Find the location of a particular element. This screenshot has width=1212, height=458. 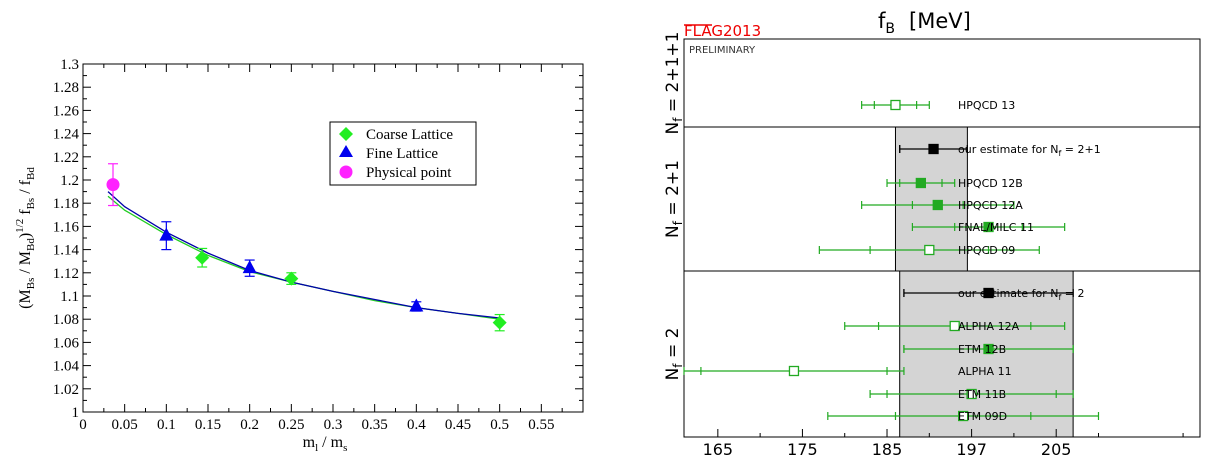

y-tick-label: 1.22 is located at coordinates (66, 158).